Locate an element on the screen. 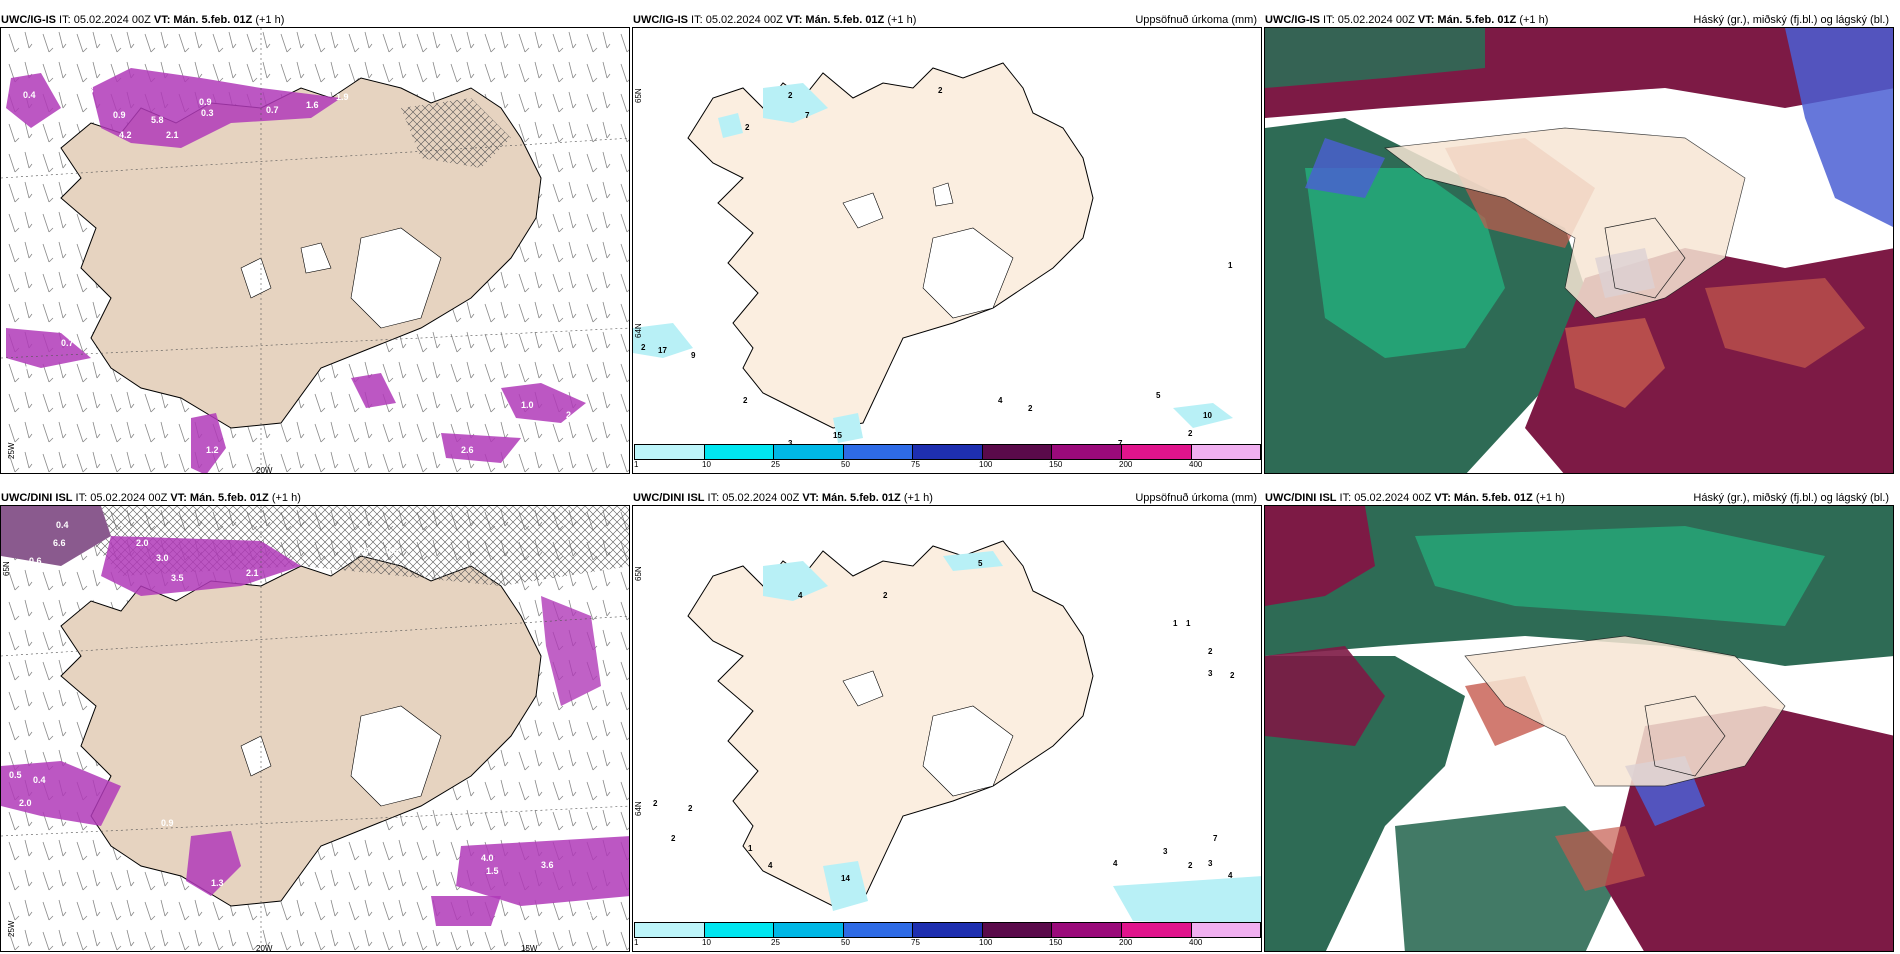 This screenshot has width=1900, height=954. legend-tick: 25 is located at coordinates (775, 464).